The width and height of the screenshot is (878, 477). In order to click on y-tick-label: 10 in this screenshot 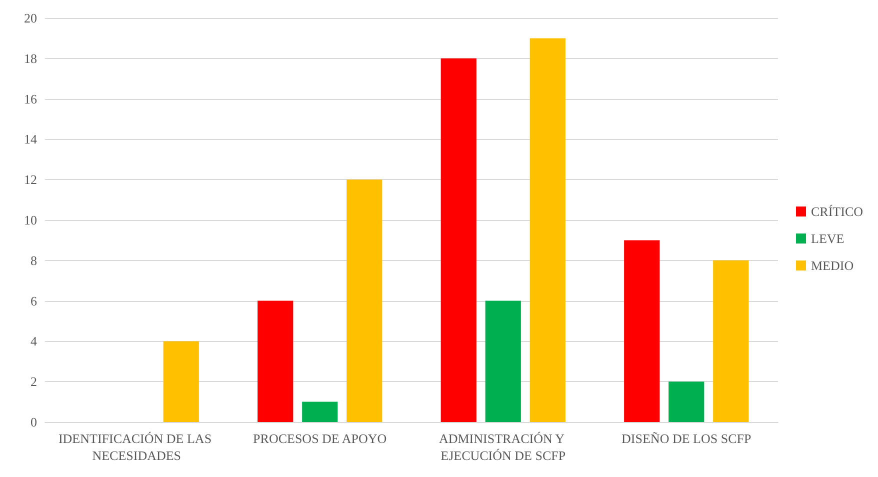, I will do `click(30, 220)`.